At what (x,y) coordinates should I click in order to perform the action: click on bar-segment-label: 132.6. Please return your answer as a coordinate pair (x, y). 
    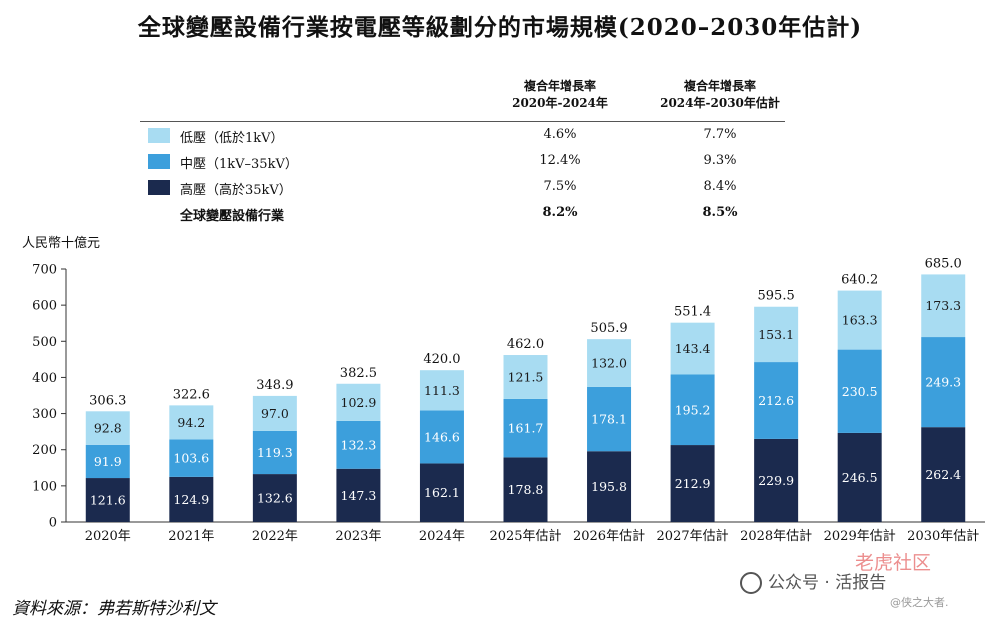
    Looking at the image, I should click on (275, 498).